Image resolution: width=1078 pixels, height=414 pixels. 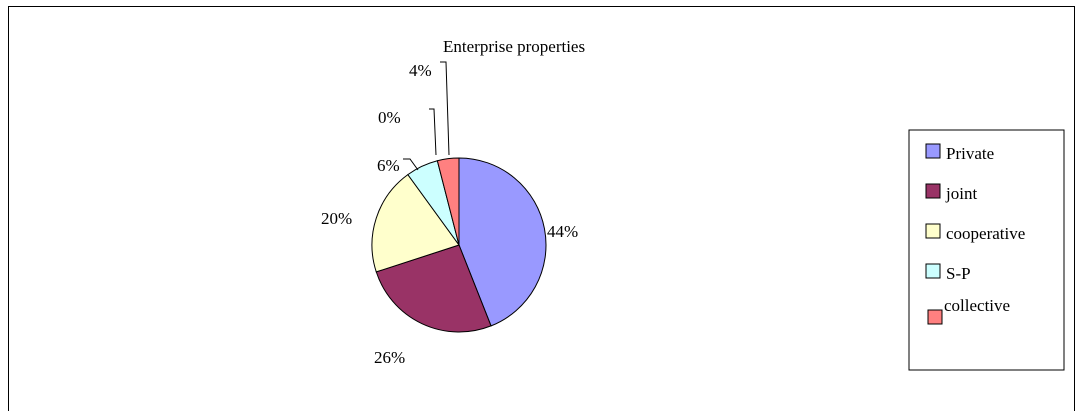 I want to click on legend-label: joint, so click(x=961, y=193).